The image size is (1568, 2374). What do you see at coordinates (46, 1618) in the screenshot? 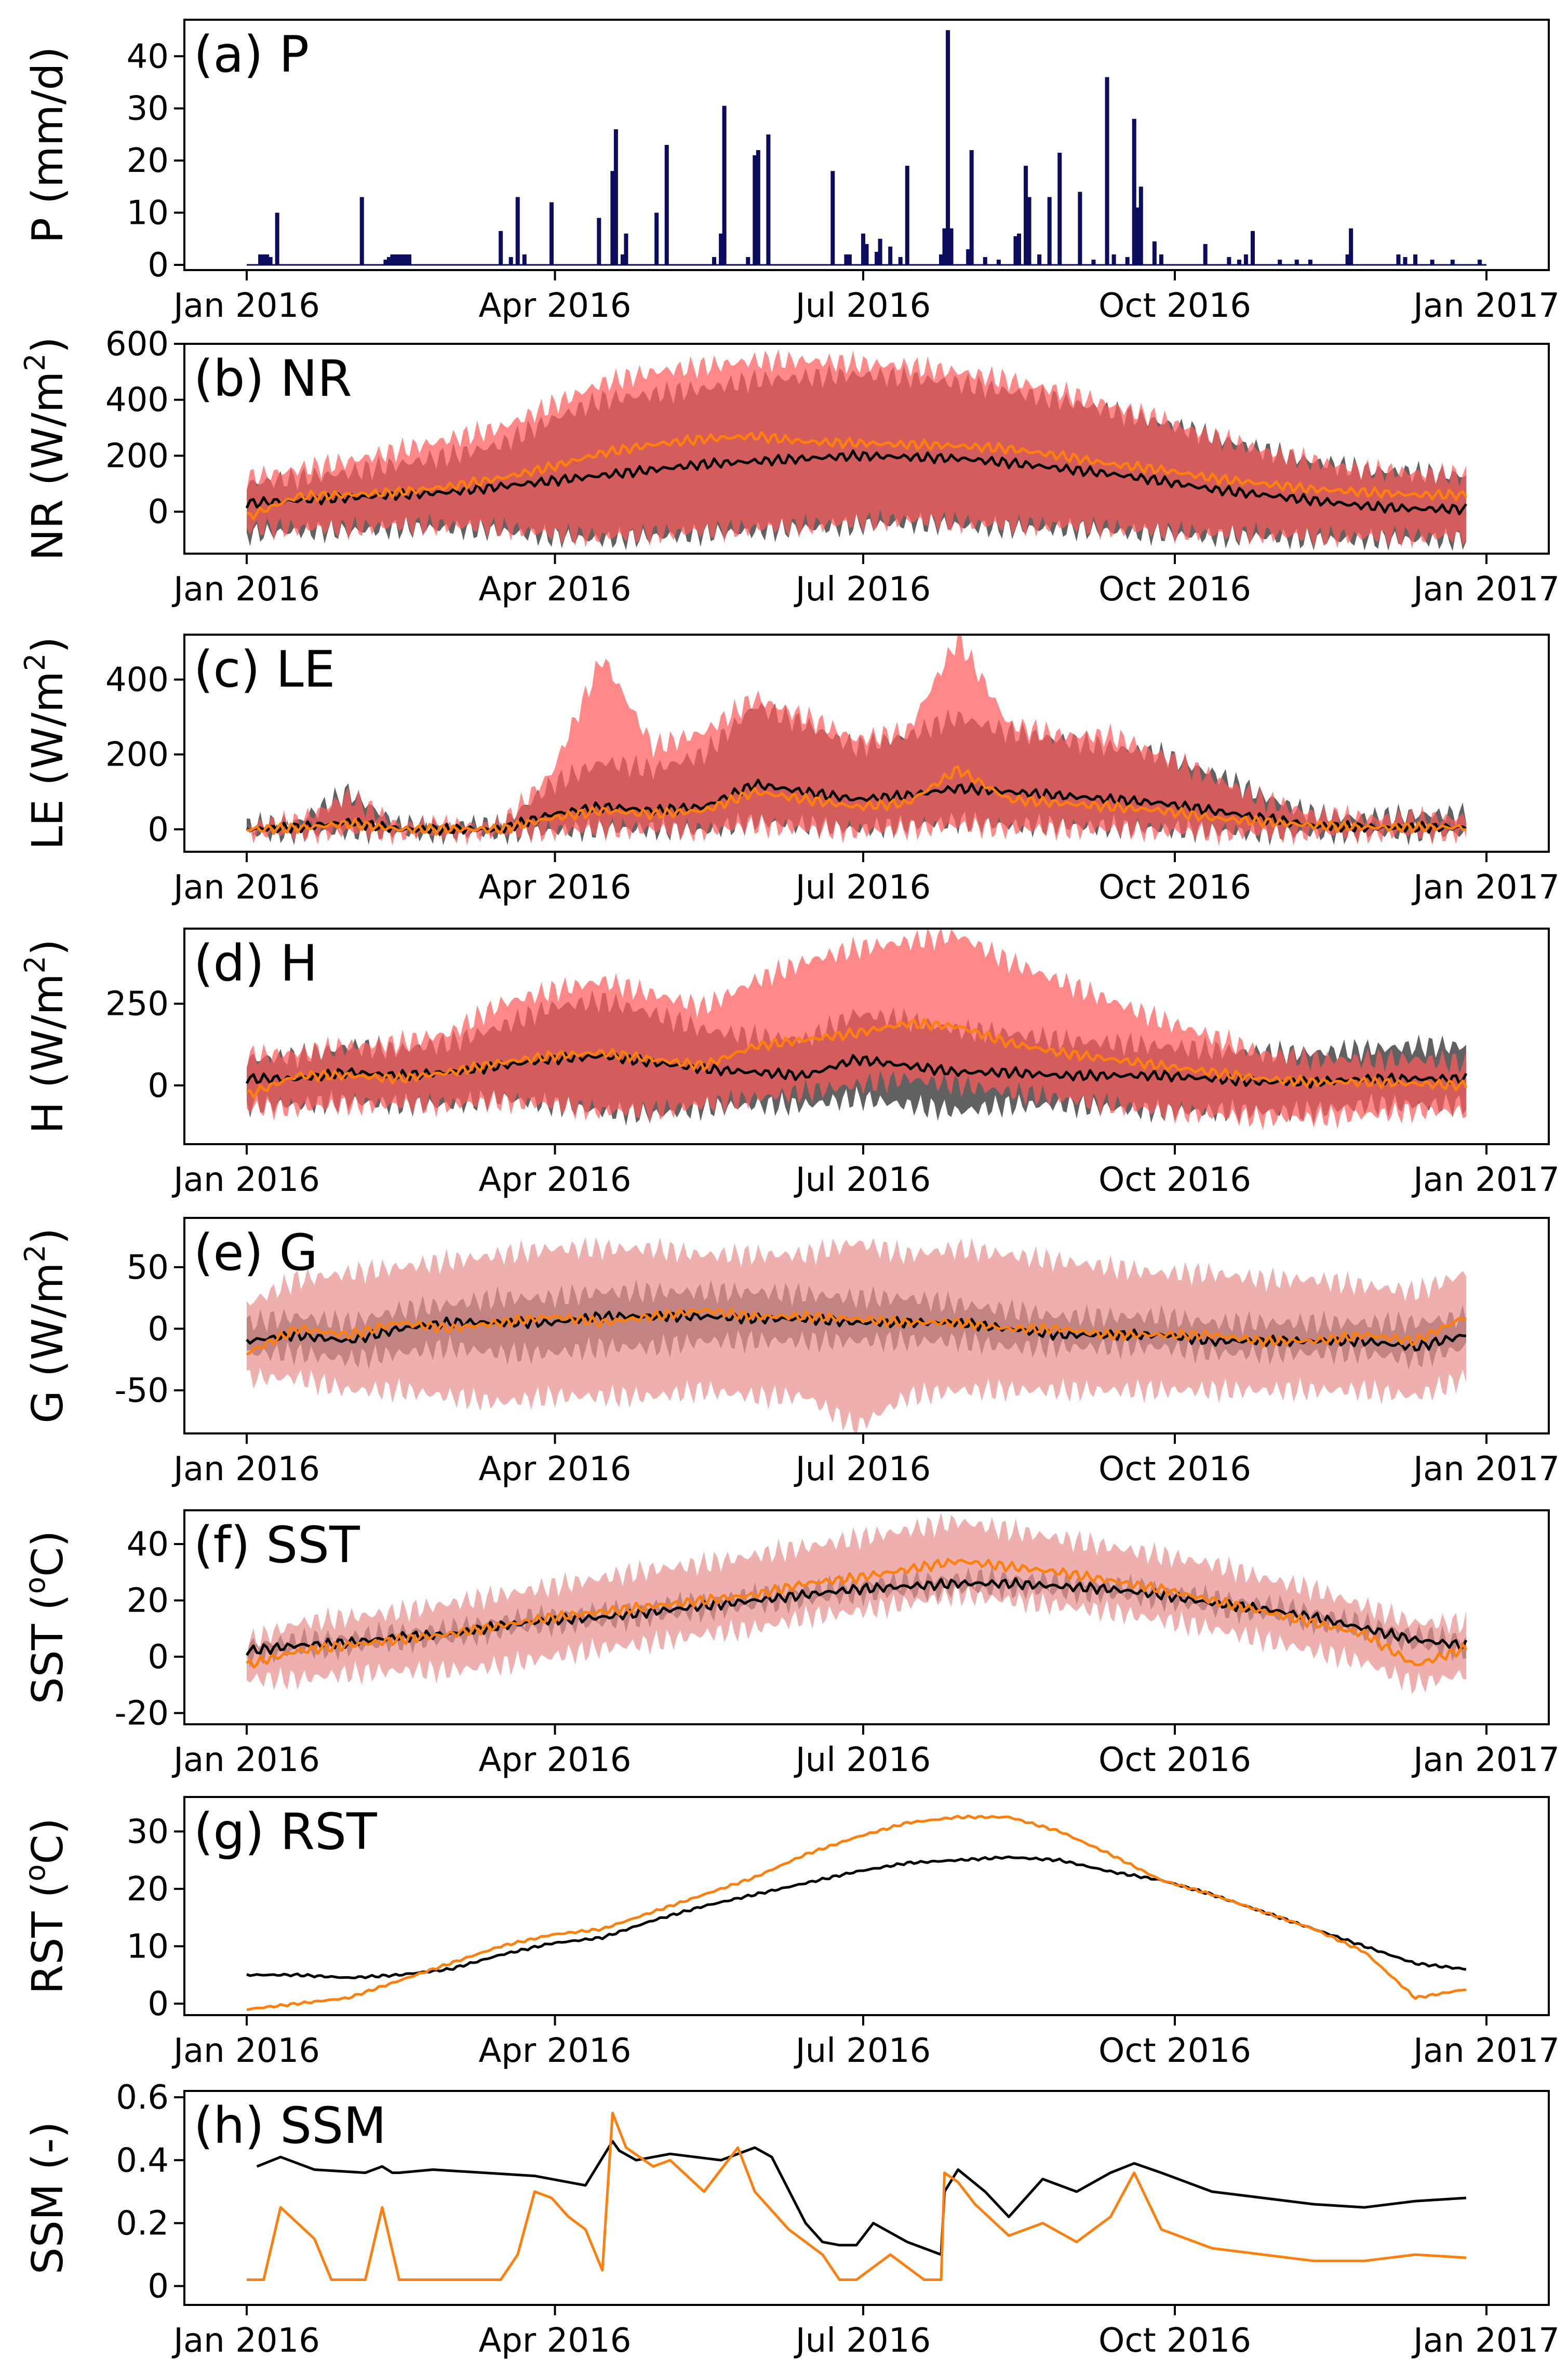
I see `y-axis-label: SST (oC)` at bounding box center [46, 1618].